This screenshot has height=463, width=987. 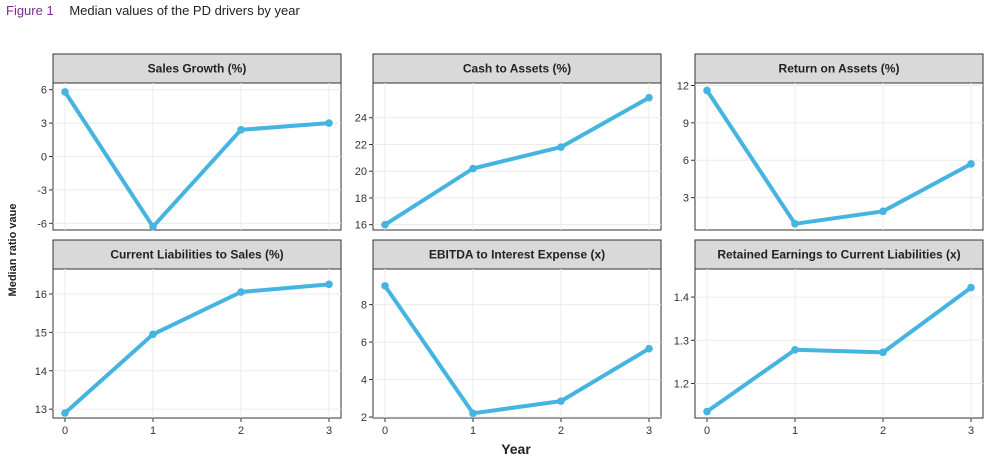 I want to click on y-tick-label: 9, so click(x=686, y=124).